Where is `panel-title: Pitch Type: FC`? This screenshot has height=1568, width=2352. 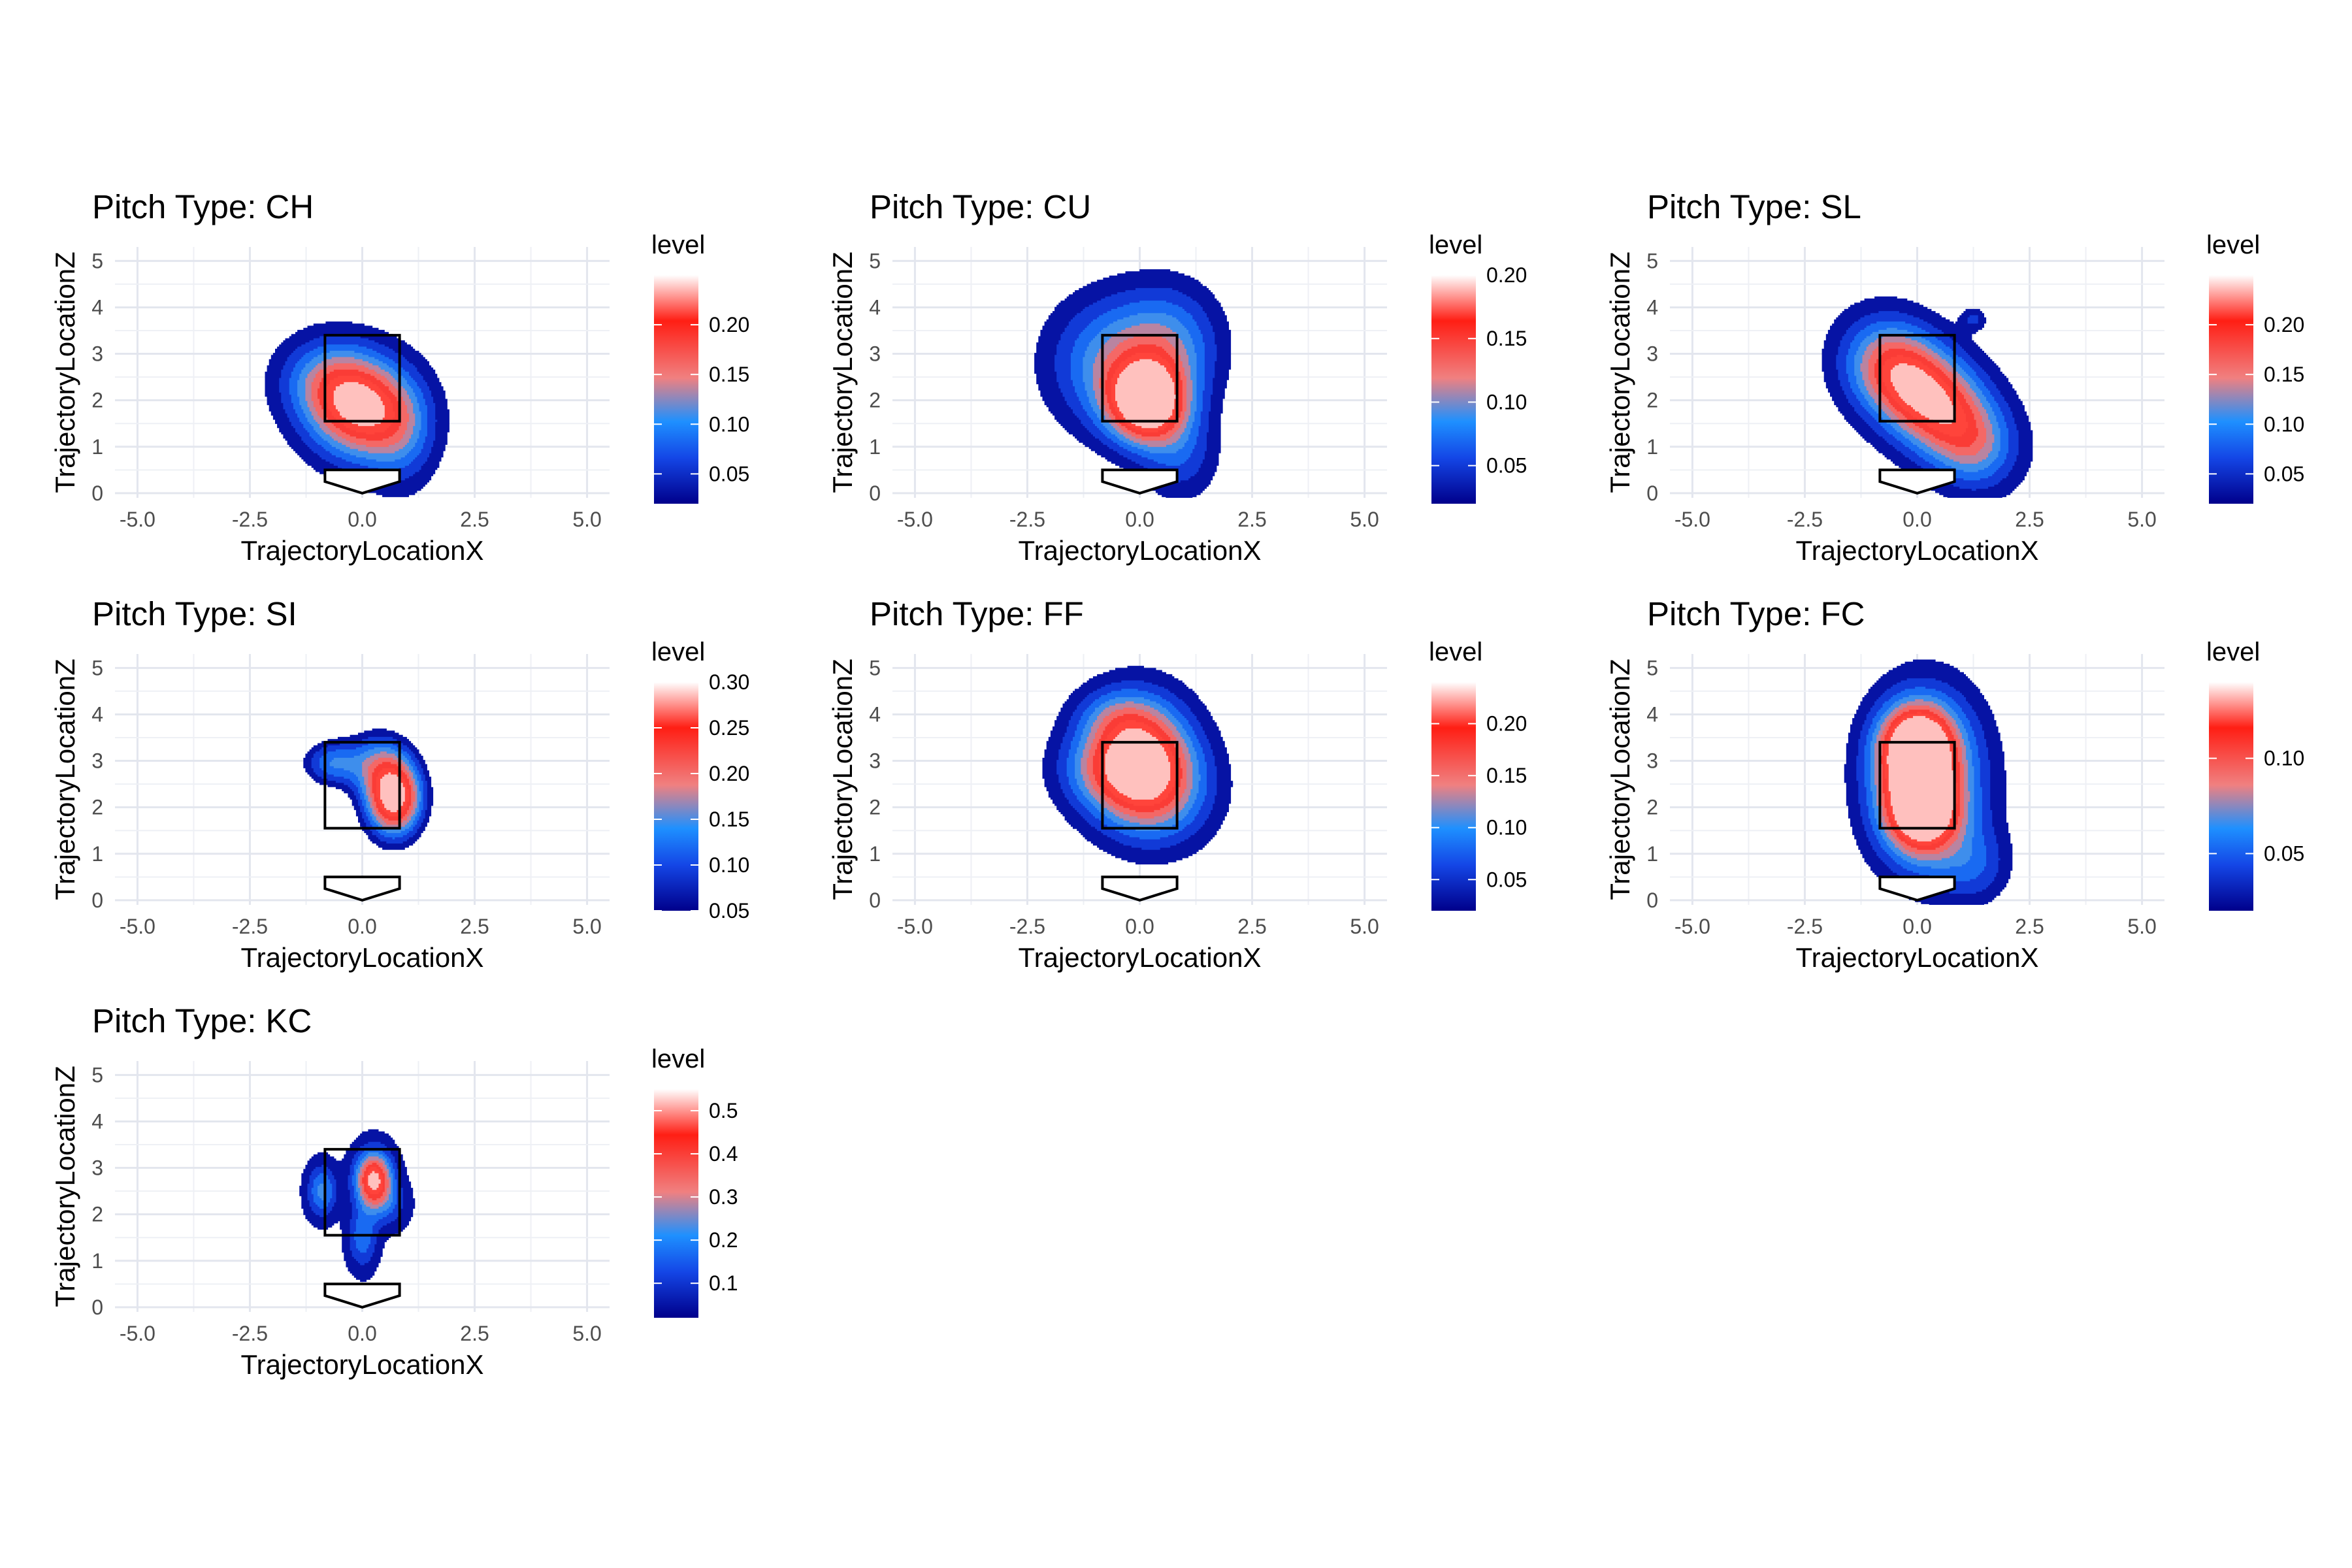
panel-title: Pitch Type: FC is located at coordinates (1756, 613).